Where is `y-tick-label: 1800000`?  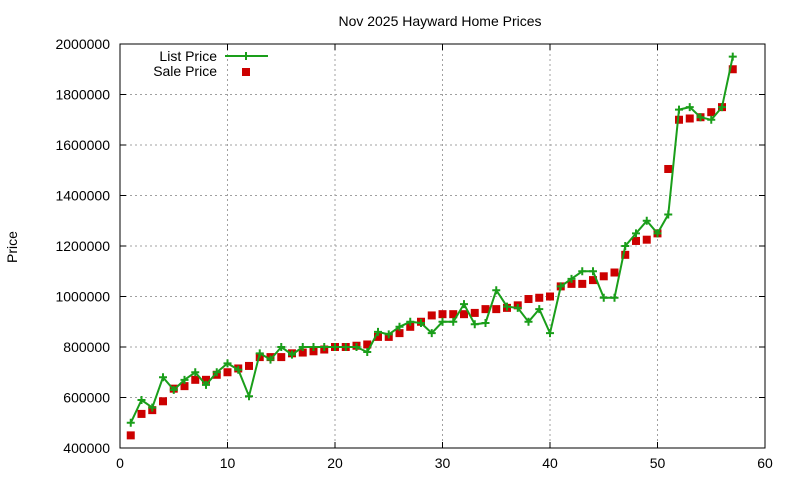 y-tick-label: 1800000 is located at coordinates (82, 95).